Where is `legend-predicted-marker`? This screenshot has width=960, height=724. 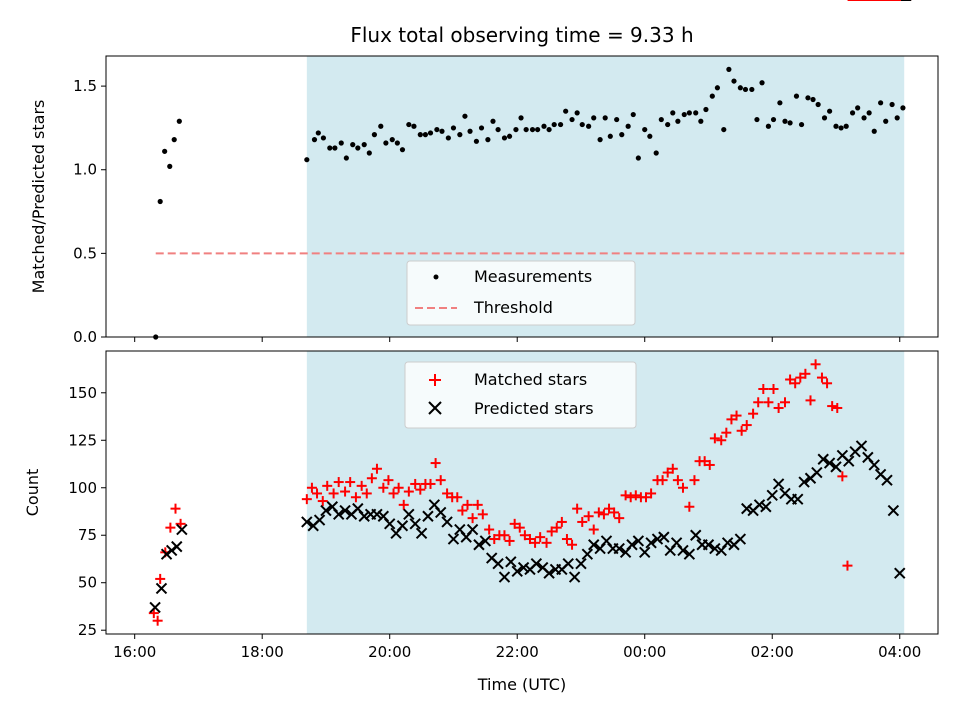
legend-predicted-marker is located at coordinates (435, 408).